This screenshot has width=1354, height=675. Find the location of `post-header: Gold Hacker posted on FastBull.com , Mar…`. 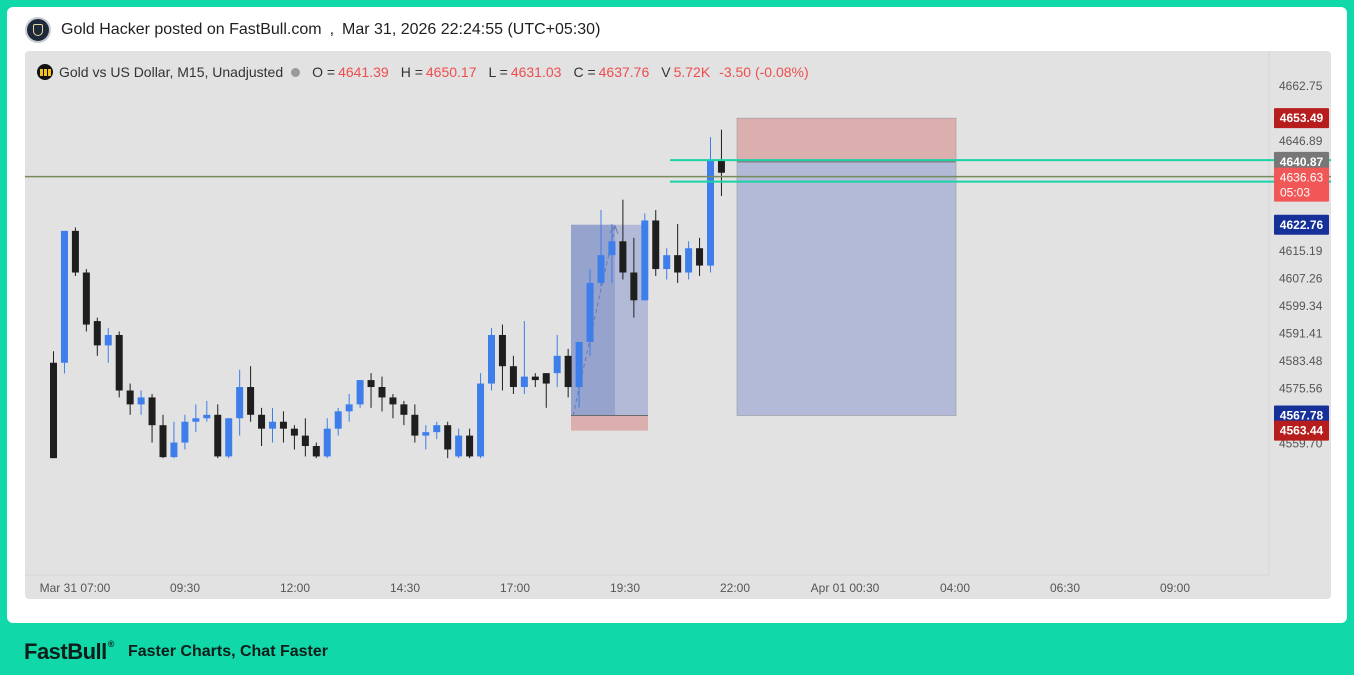

post-header: Gold Hacker posted on FastBull.com , Mar… is located at coordinates (312, 30).